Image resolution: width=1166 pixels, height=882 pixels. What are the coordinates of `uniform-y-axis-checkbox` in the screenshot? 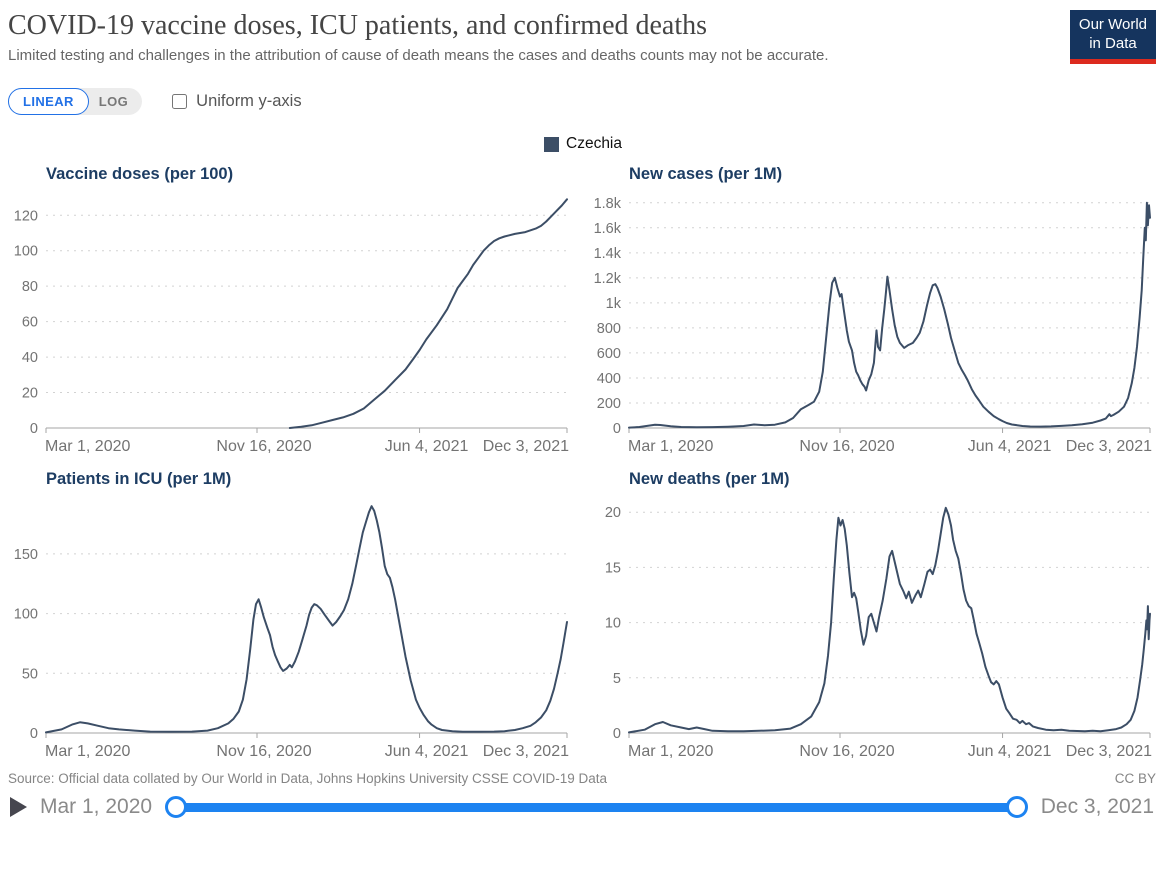 It's located at (180, 102).